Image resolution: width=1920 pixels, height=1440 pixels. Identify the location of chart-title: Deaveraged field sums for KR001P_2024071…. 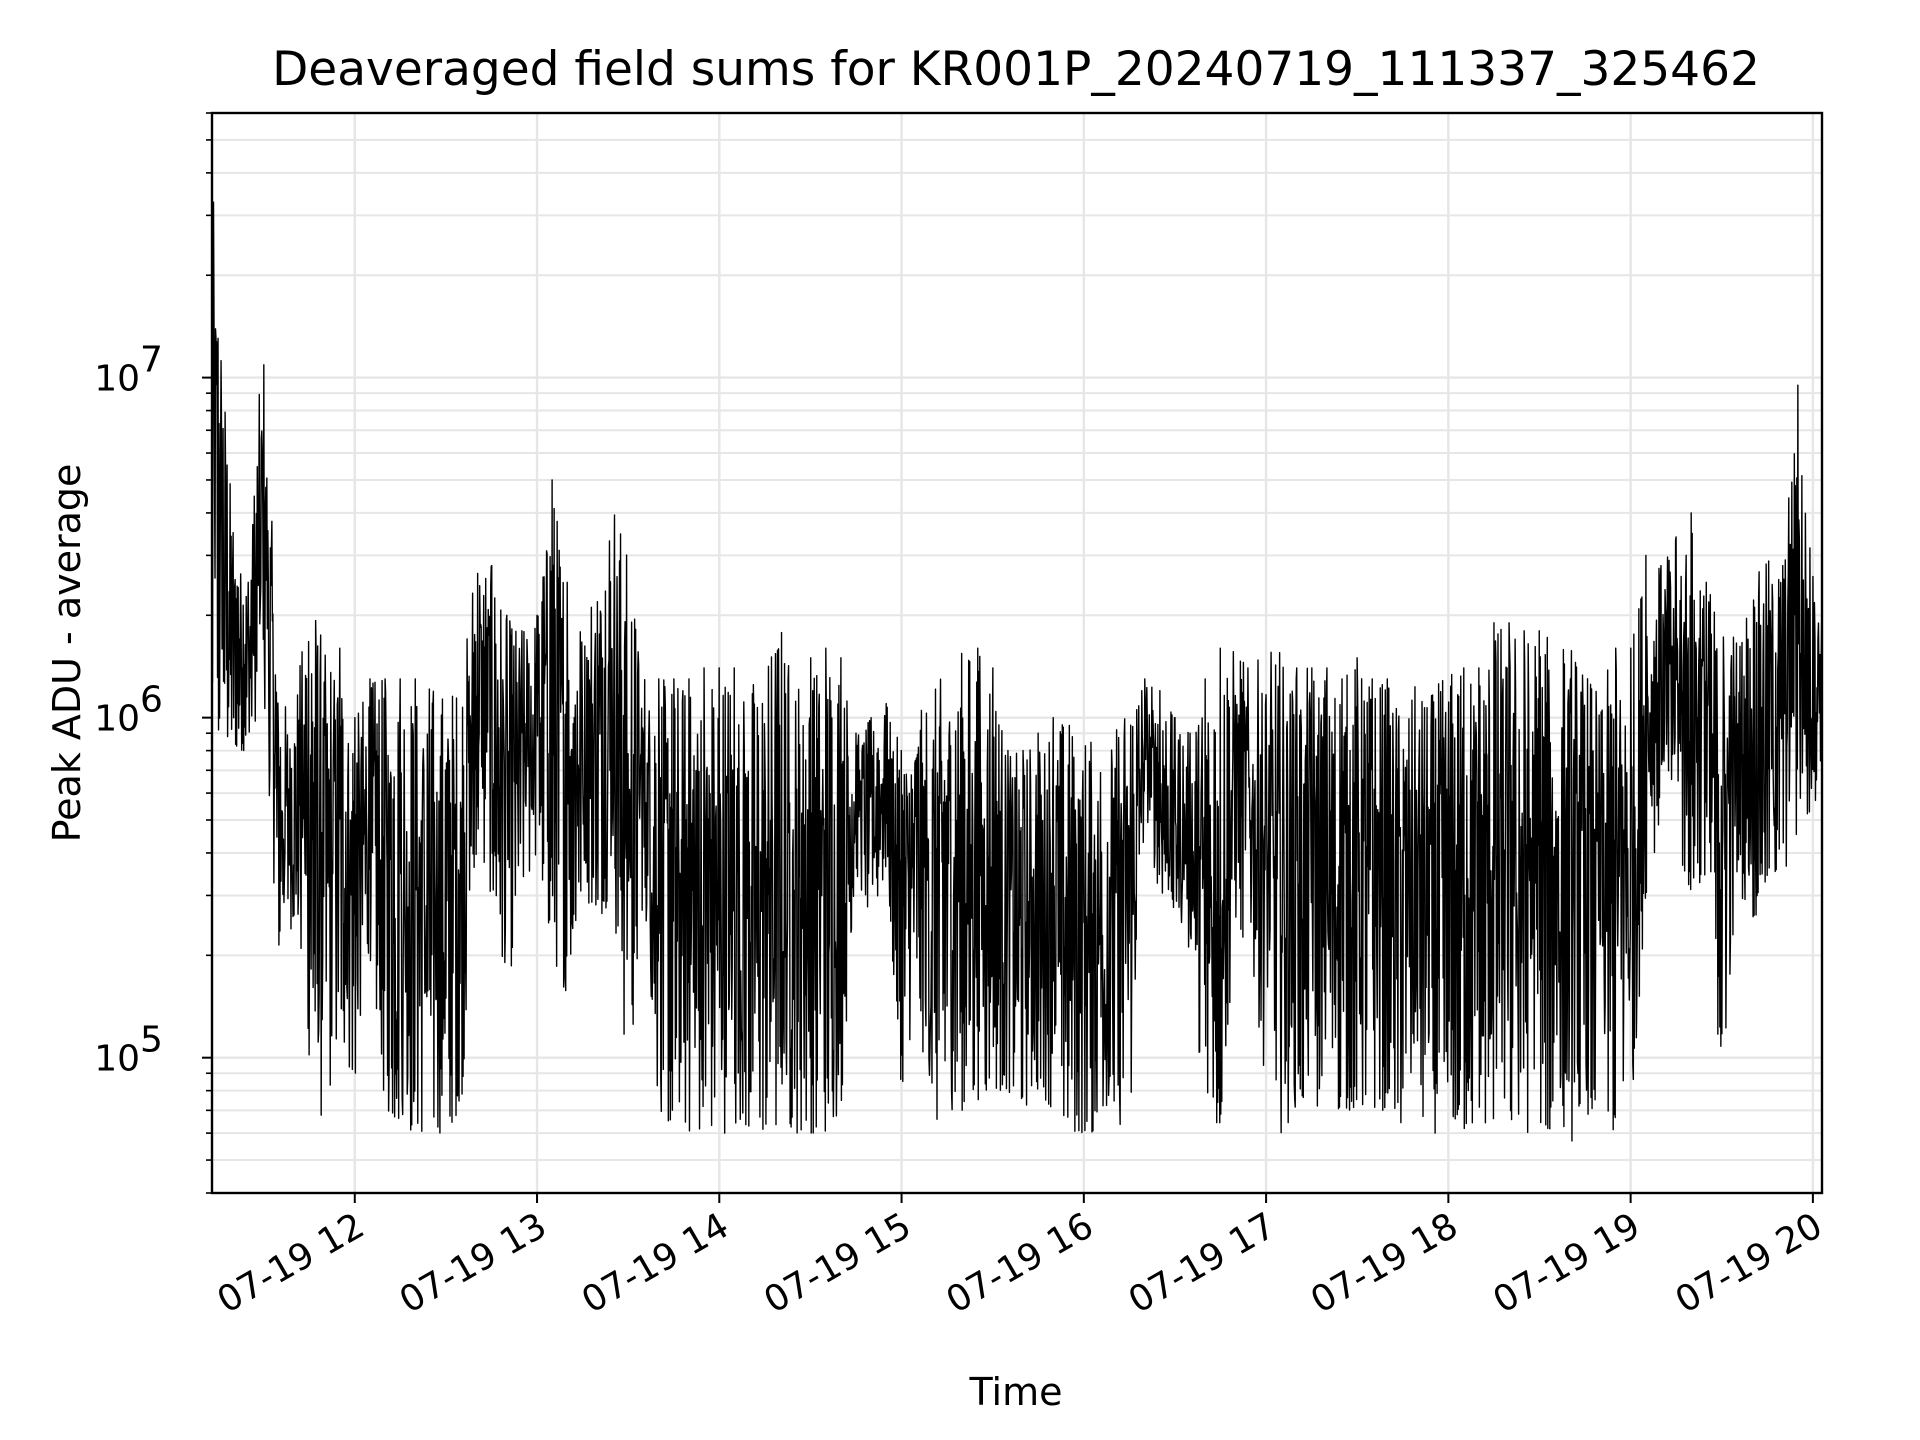
(1016, 69).